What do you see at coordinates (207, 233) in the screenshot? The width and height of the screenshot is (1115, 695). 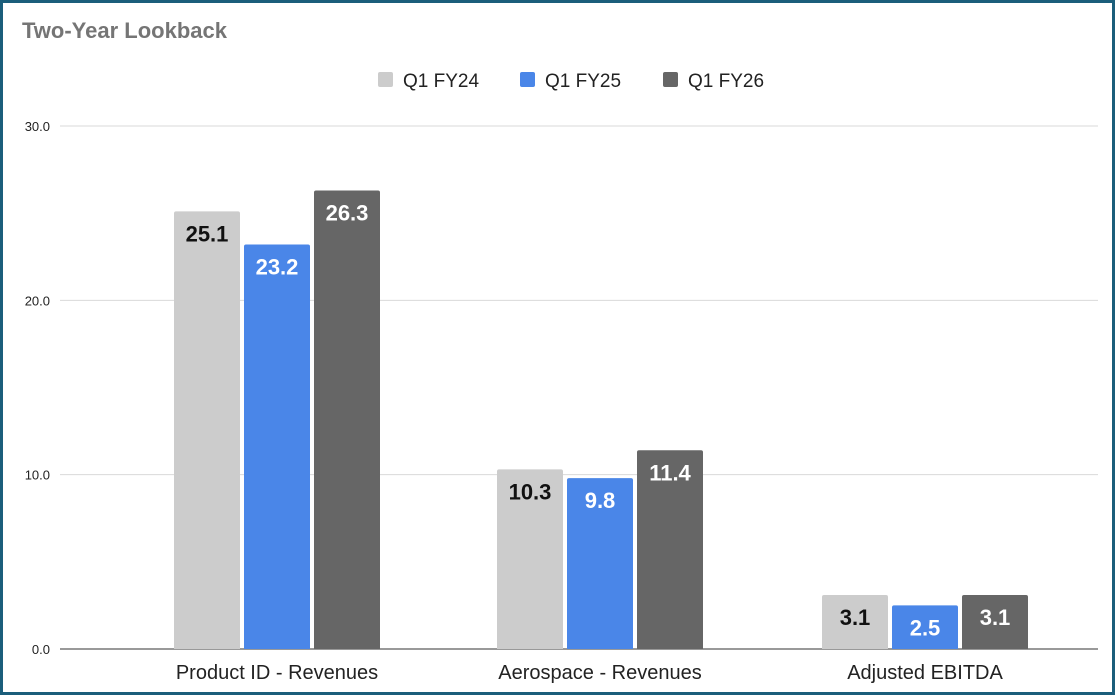 I see `data-label: 25.1` at bounding box center [207, 233].